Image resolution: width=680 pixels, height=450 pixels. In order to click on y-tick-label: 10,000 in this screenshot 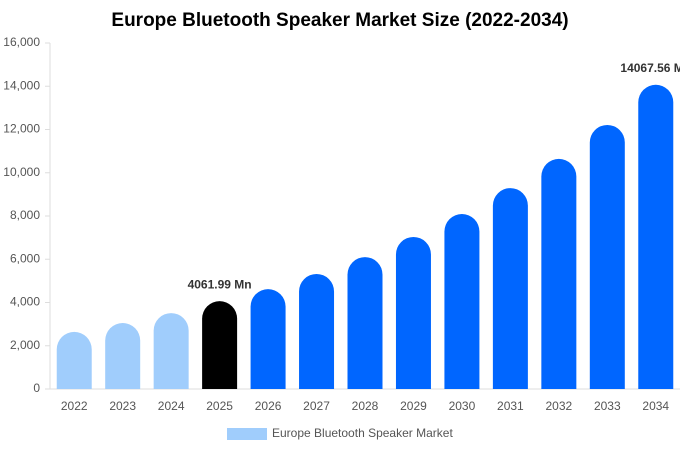, I will do `click(21, 172)`.